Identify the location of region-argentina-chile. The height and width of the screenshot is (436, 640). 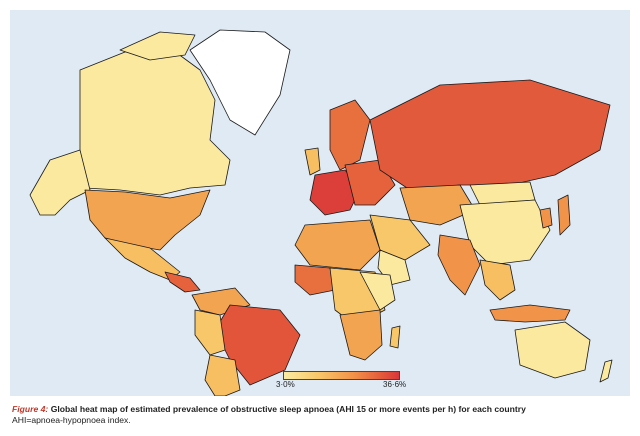
(222, 375).